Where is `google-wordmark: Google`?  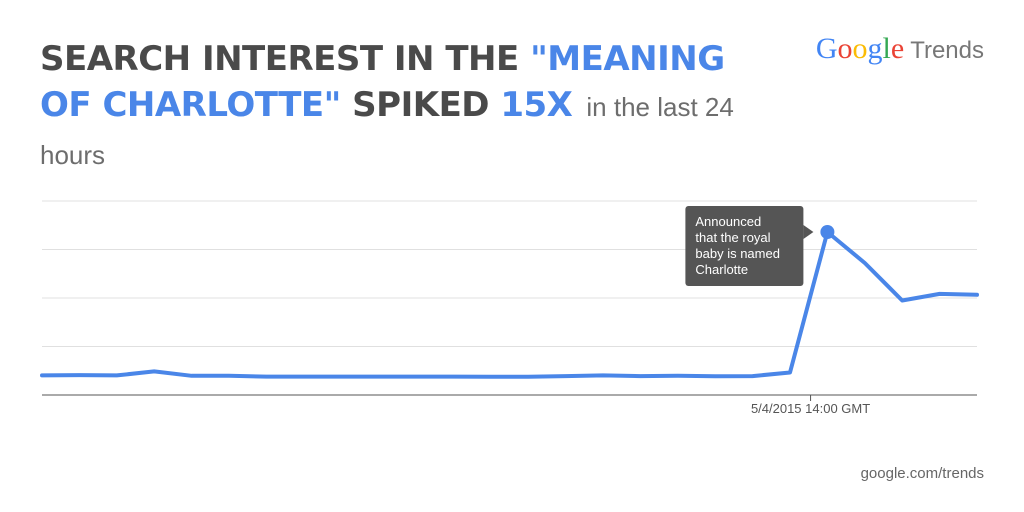 google-wordmark: Google is located at coordinates (860, 49).